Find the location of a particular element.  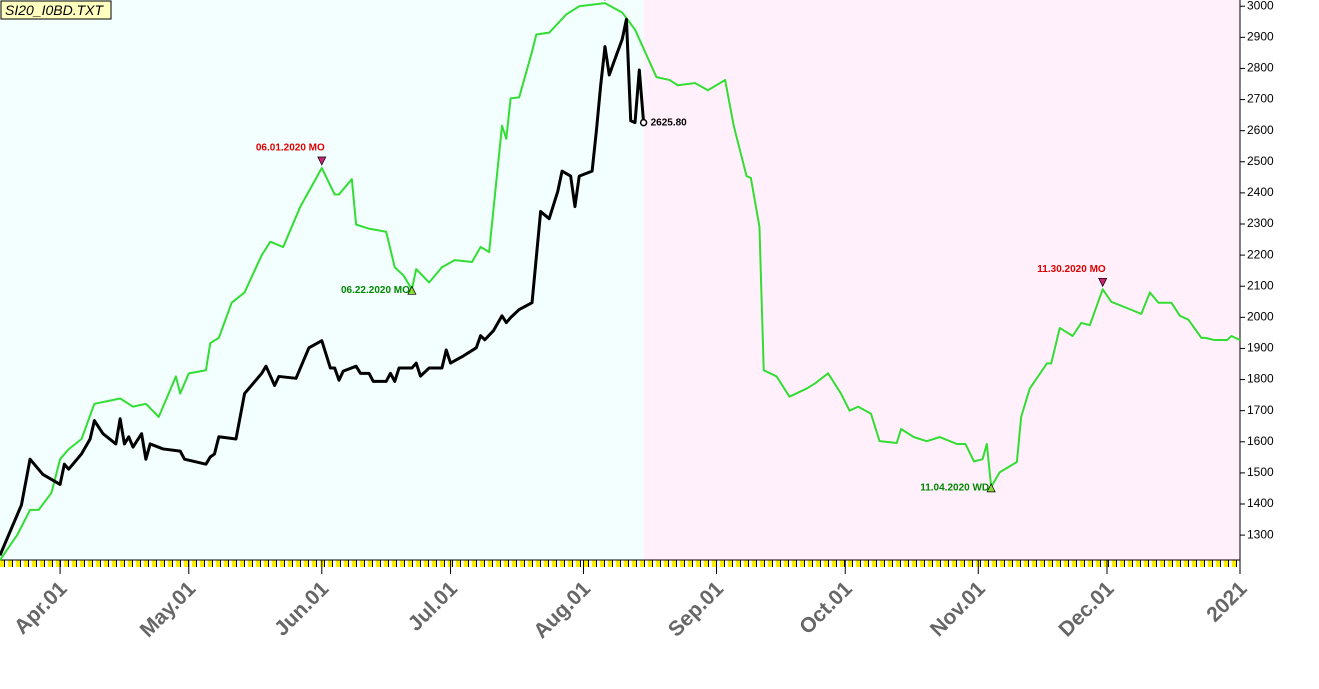

x-tick-label: Dec.01 is located at coordinates (1086, 609).